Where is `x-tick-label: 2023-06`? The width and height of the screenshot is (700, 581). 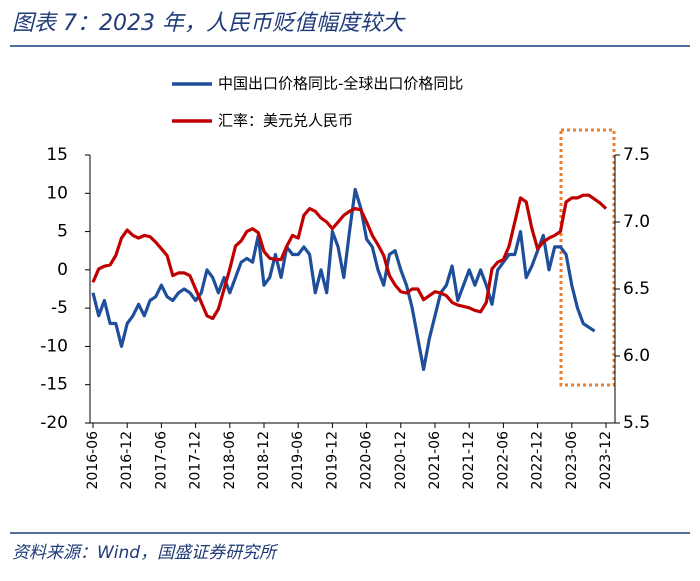 x-tick-label: 2023-06 is located at coordinates (572, 460).